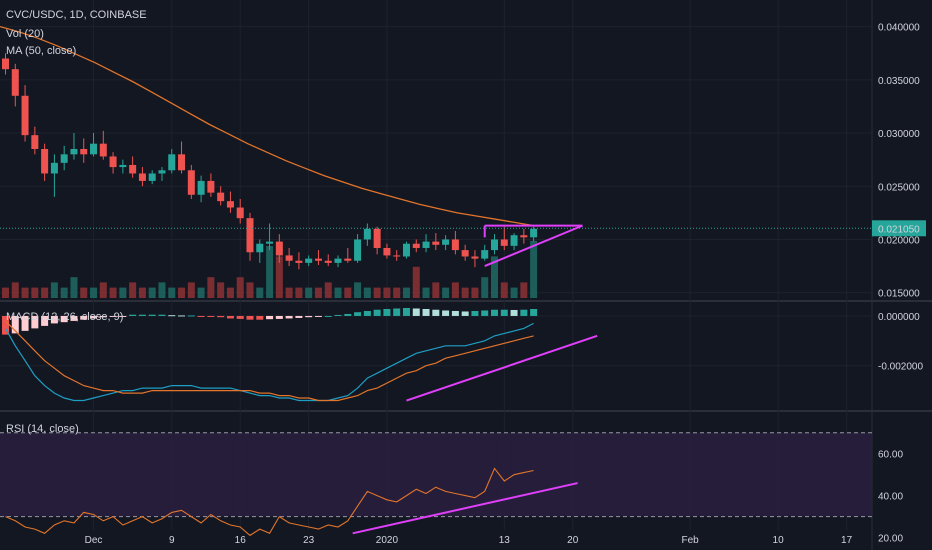 Image resolution: width=932 pixels, height=550 pixels. Describe the element at coordinates (899, 229) in the screenshot. I see `current-price-label: 0.021050` at that location.